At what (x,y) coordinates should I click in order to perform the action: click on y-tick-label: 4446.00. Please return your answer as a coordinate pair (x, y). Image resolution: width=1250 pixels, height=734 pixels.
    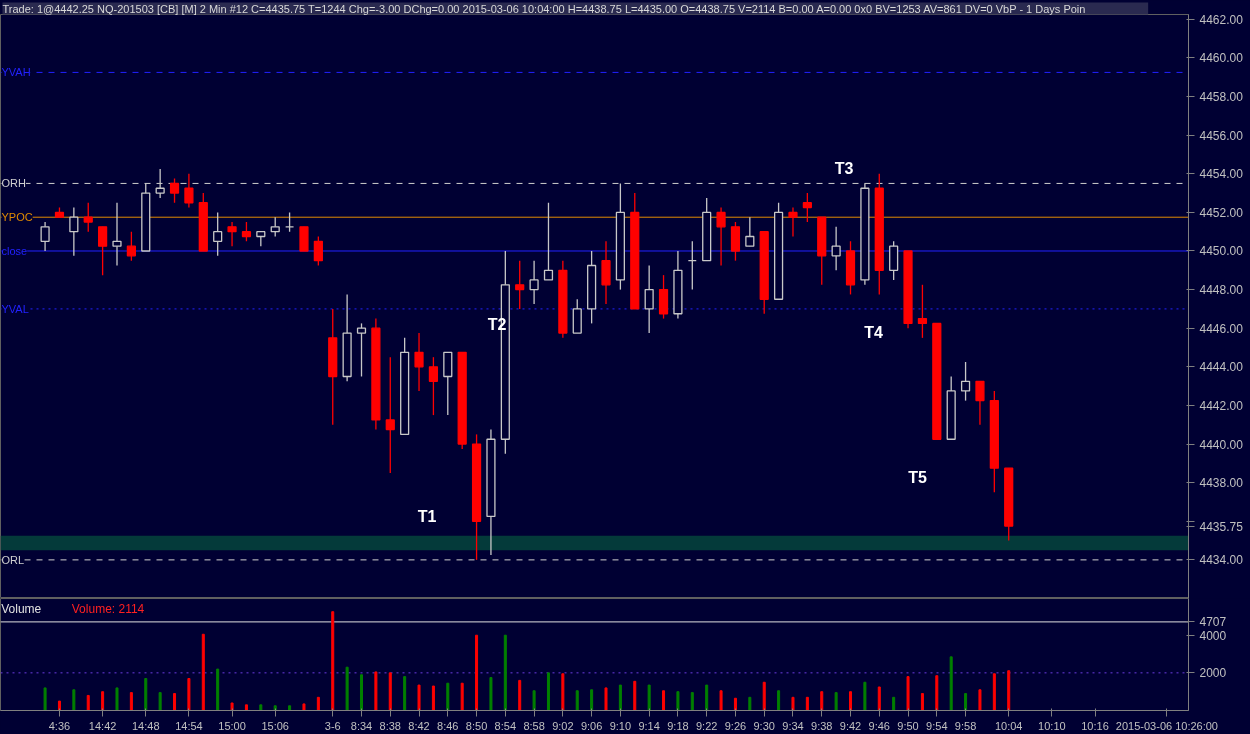
    Looking at the image, I should click on (1221, 328).